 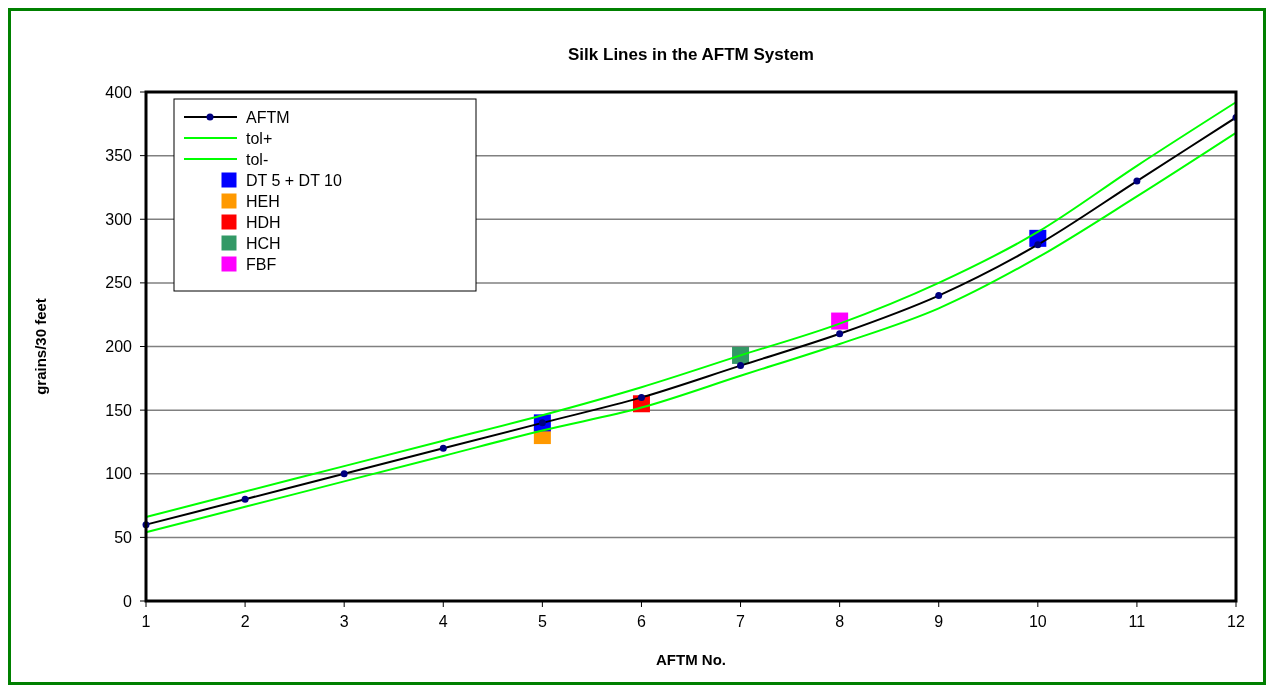 What do you see at coordinates (691, 54) in the screenshot?
I see `chart-title: Silk Lines in the AFTM System` at bounding box center [691, 54].